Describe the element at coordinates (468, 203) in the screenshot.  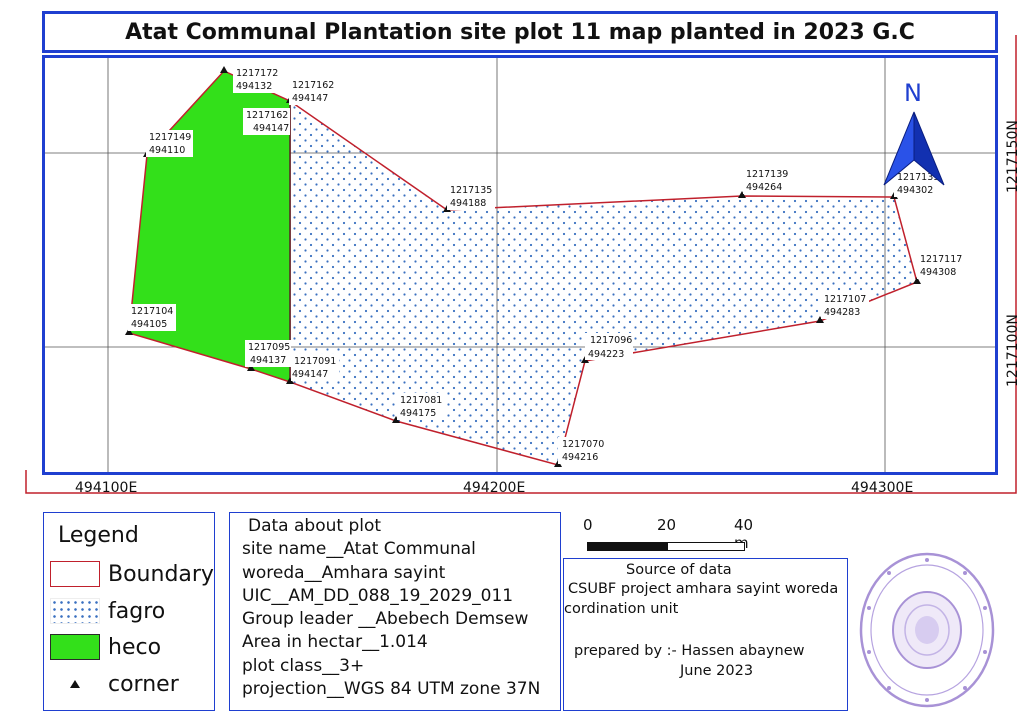
I see `corner-label-e: 494188` at that location.